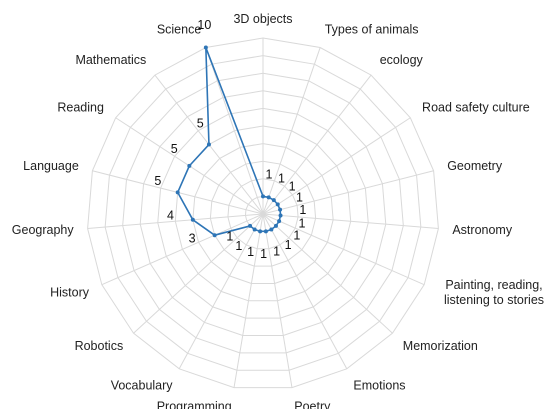  Describe the element at coordinates (482, 230) in the screenshot. I see `category-label: Astronomy` at that location.